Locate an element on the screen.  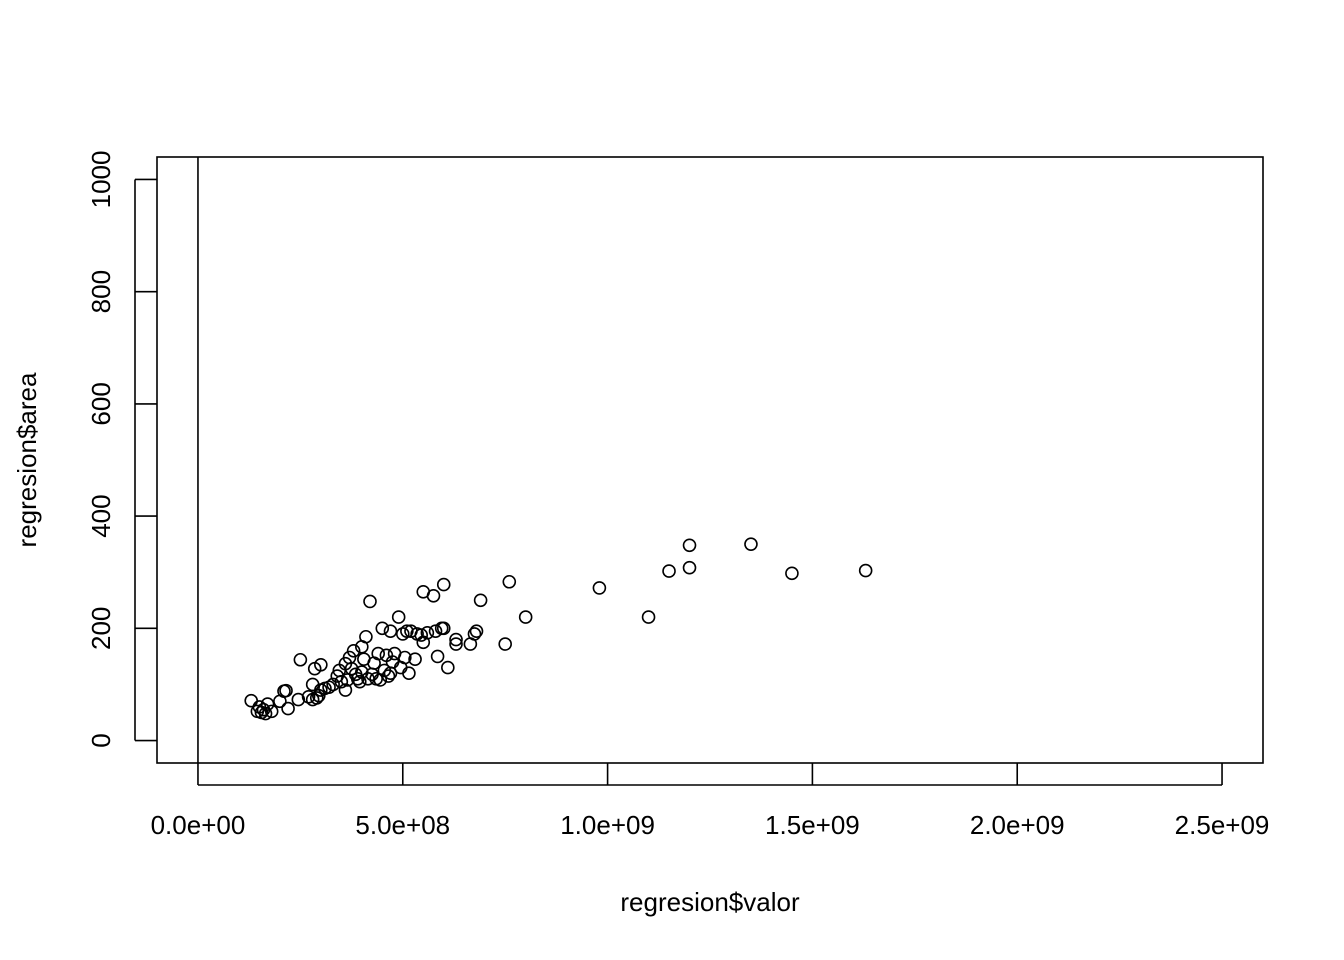
y-tick-label: 1000 is located at coordinates (101, 180).